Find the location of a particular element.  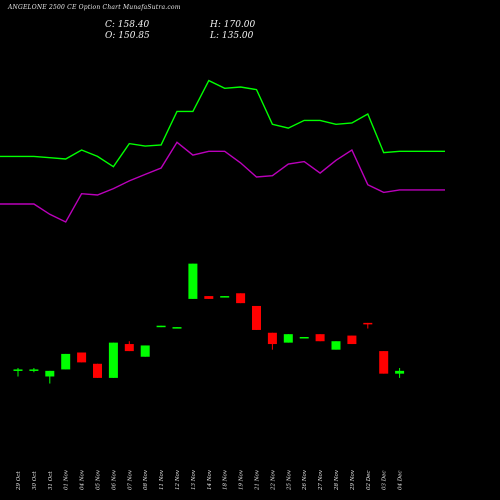

x-tick-label: 05 Nov is located at coordinates (99, 479).